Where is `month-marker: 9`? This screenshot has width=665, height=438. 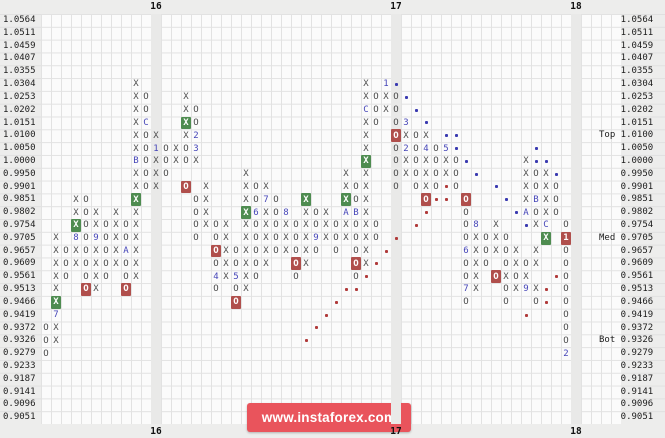
month-marker: 9 is located at coordinates (96, 238).